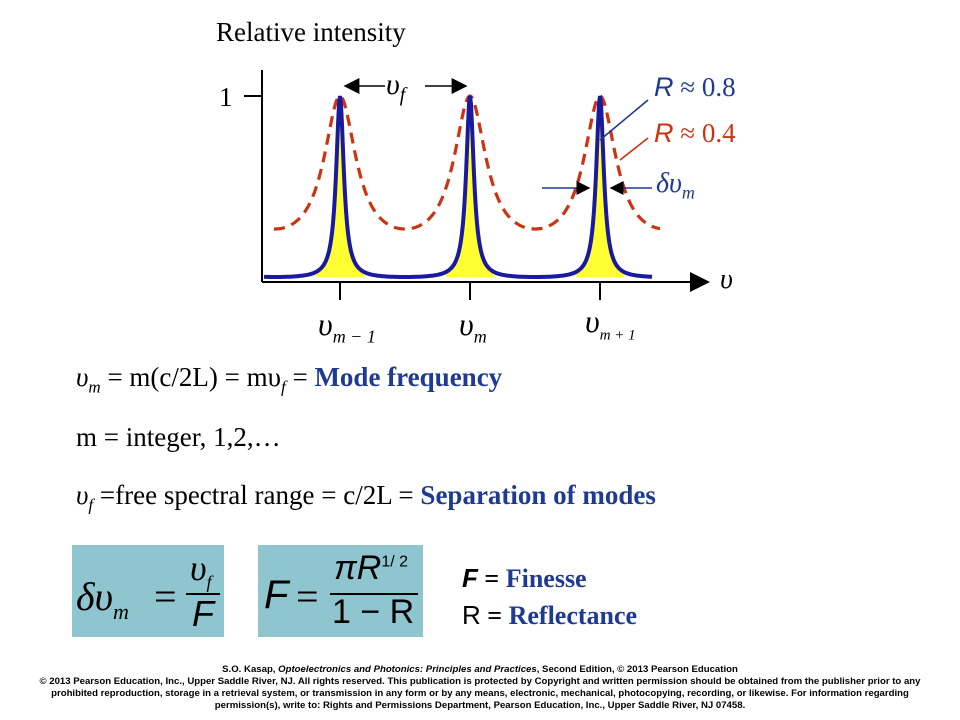 This screenshot has height=720, width=960. I want to click on mode-frequency-equation: υm = m(c/2L) = mυf = Mode frequency, so click(289, 379).